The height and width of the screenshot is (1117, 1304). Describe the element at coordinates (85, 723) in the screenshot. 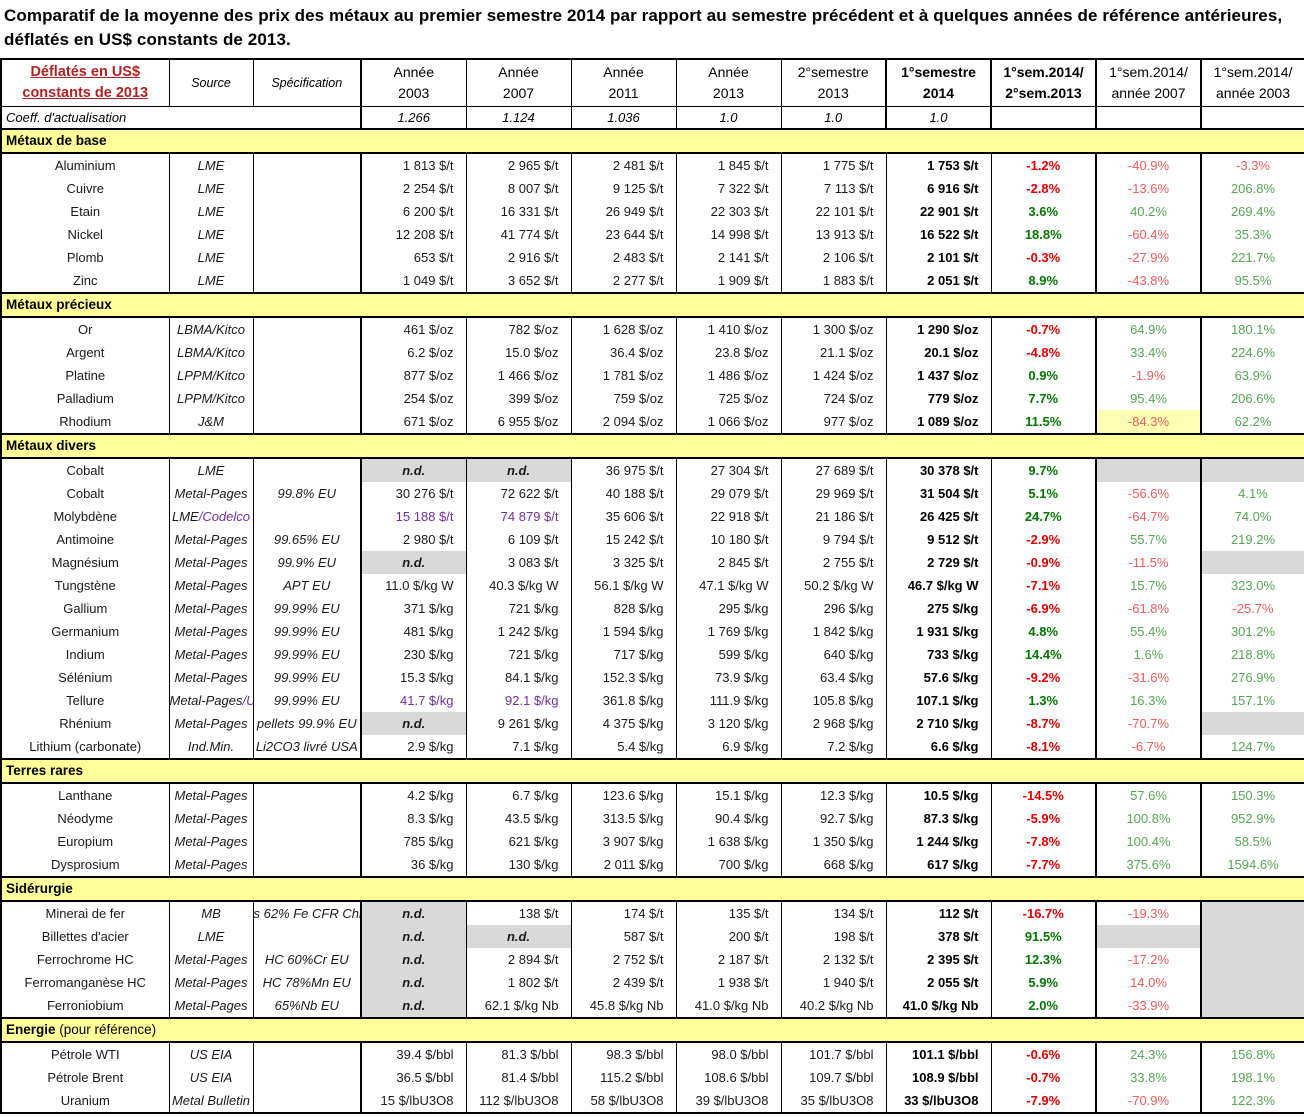

I see `metal-name-cell: Rhénium` at that location.